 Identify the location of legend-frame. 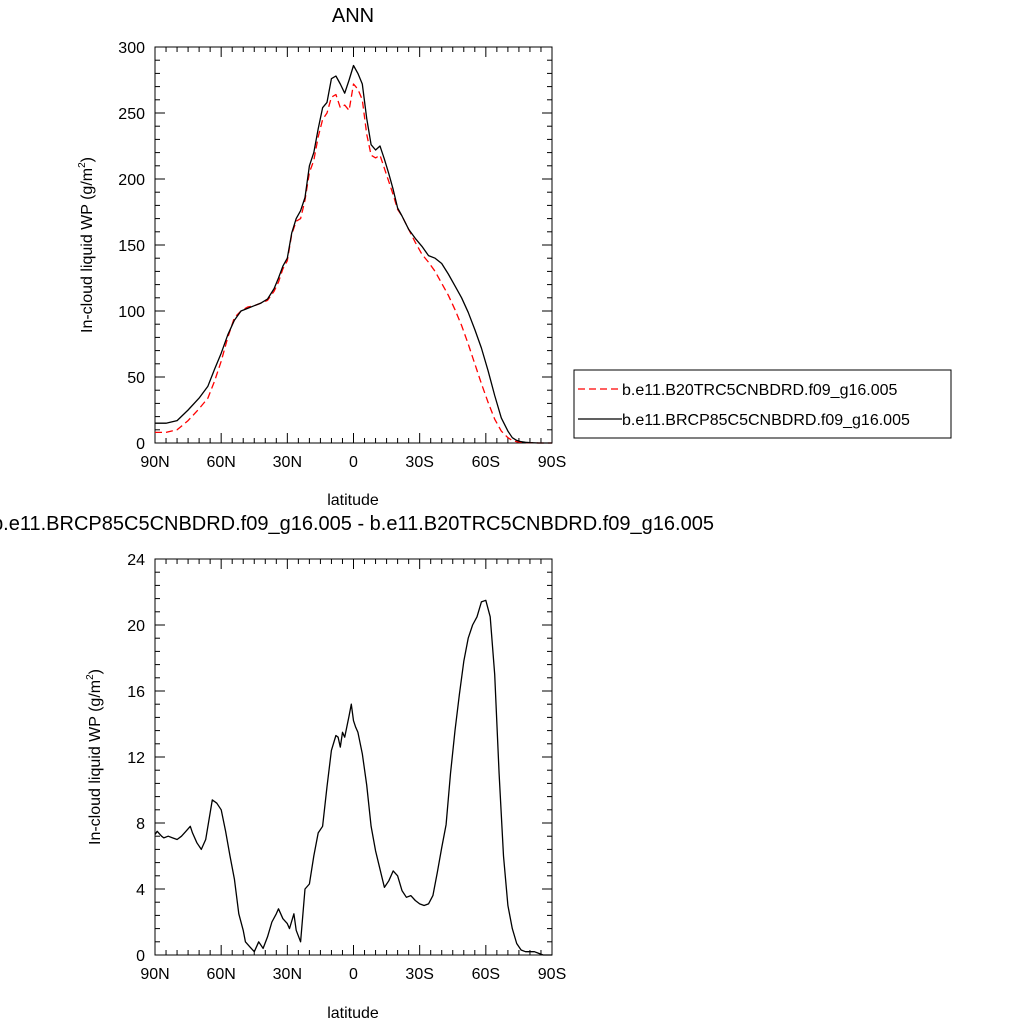
(762, 404).